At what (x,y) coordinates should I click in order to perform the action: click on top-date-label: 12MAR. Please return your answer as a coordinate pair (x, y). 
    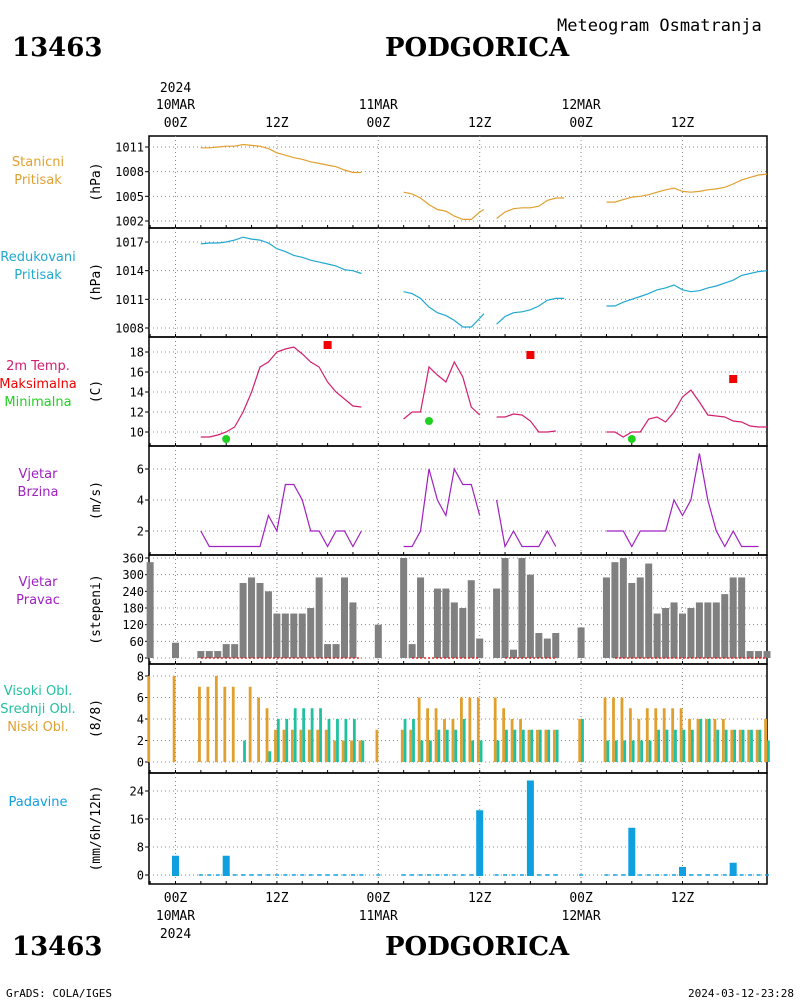
    Looking at the image, I should click on (581, 105).